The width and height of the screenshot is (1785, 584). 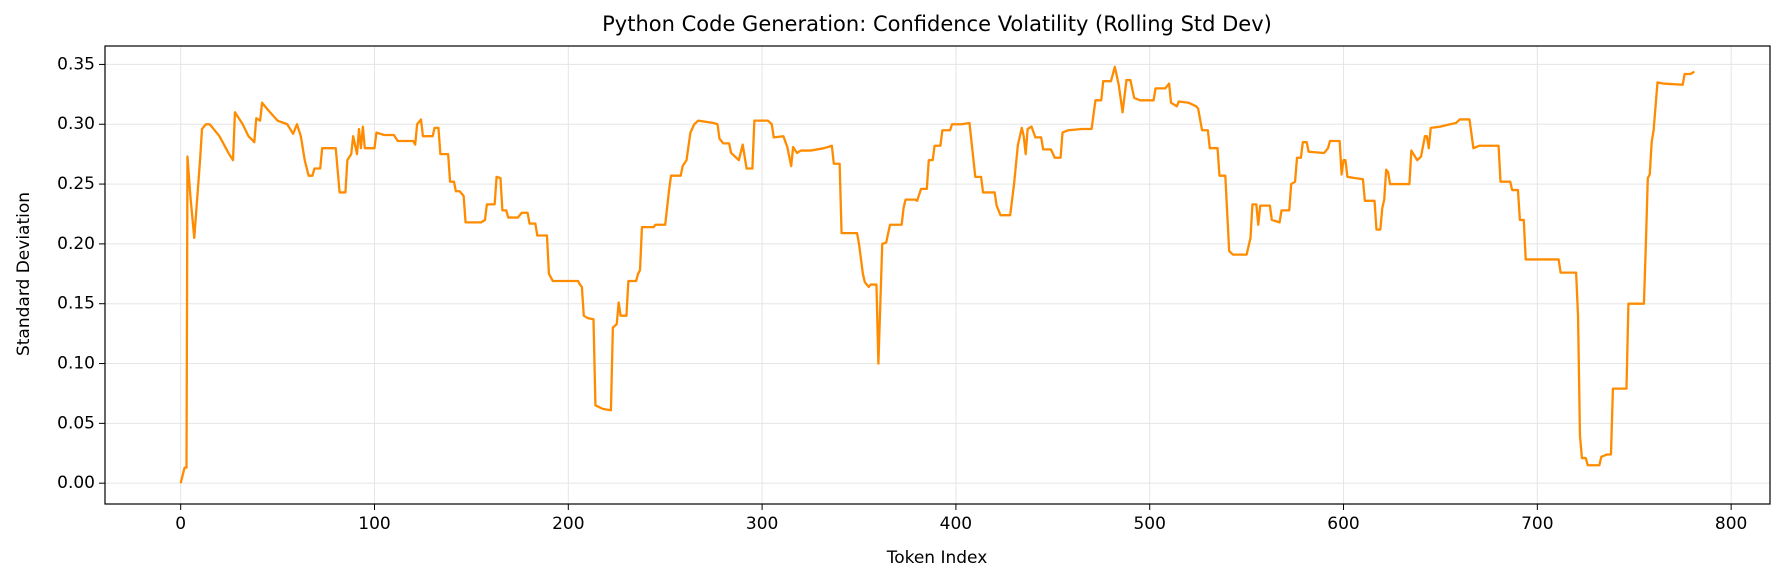 I want to click on x-axis-label: Token Index, so click(x=937, y=558).